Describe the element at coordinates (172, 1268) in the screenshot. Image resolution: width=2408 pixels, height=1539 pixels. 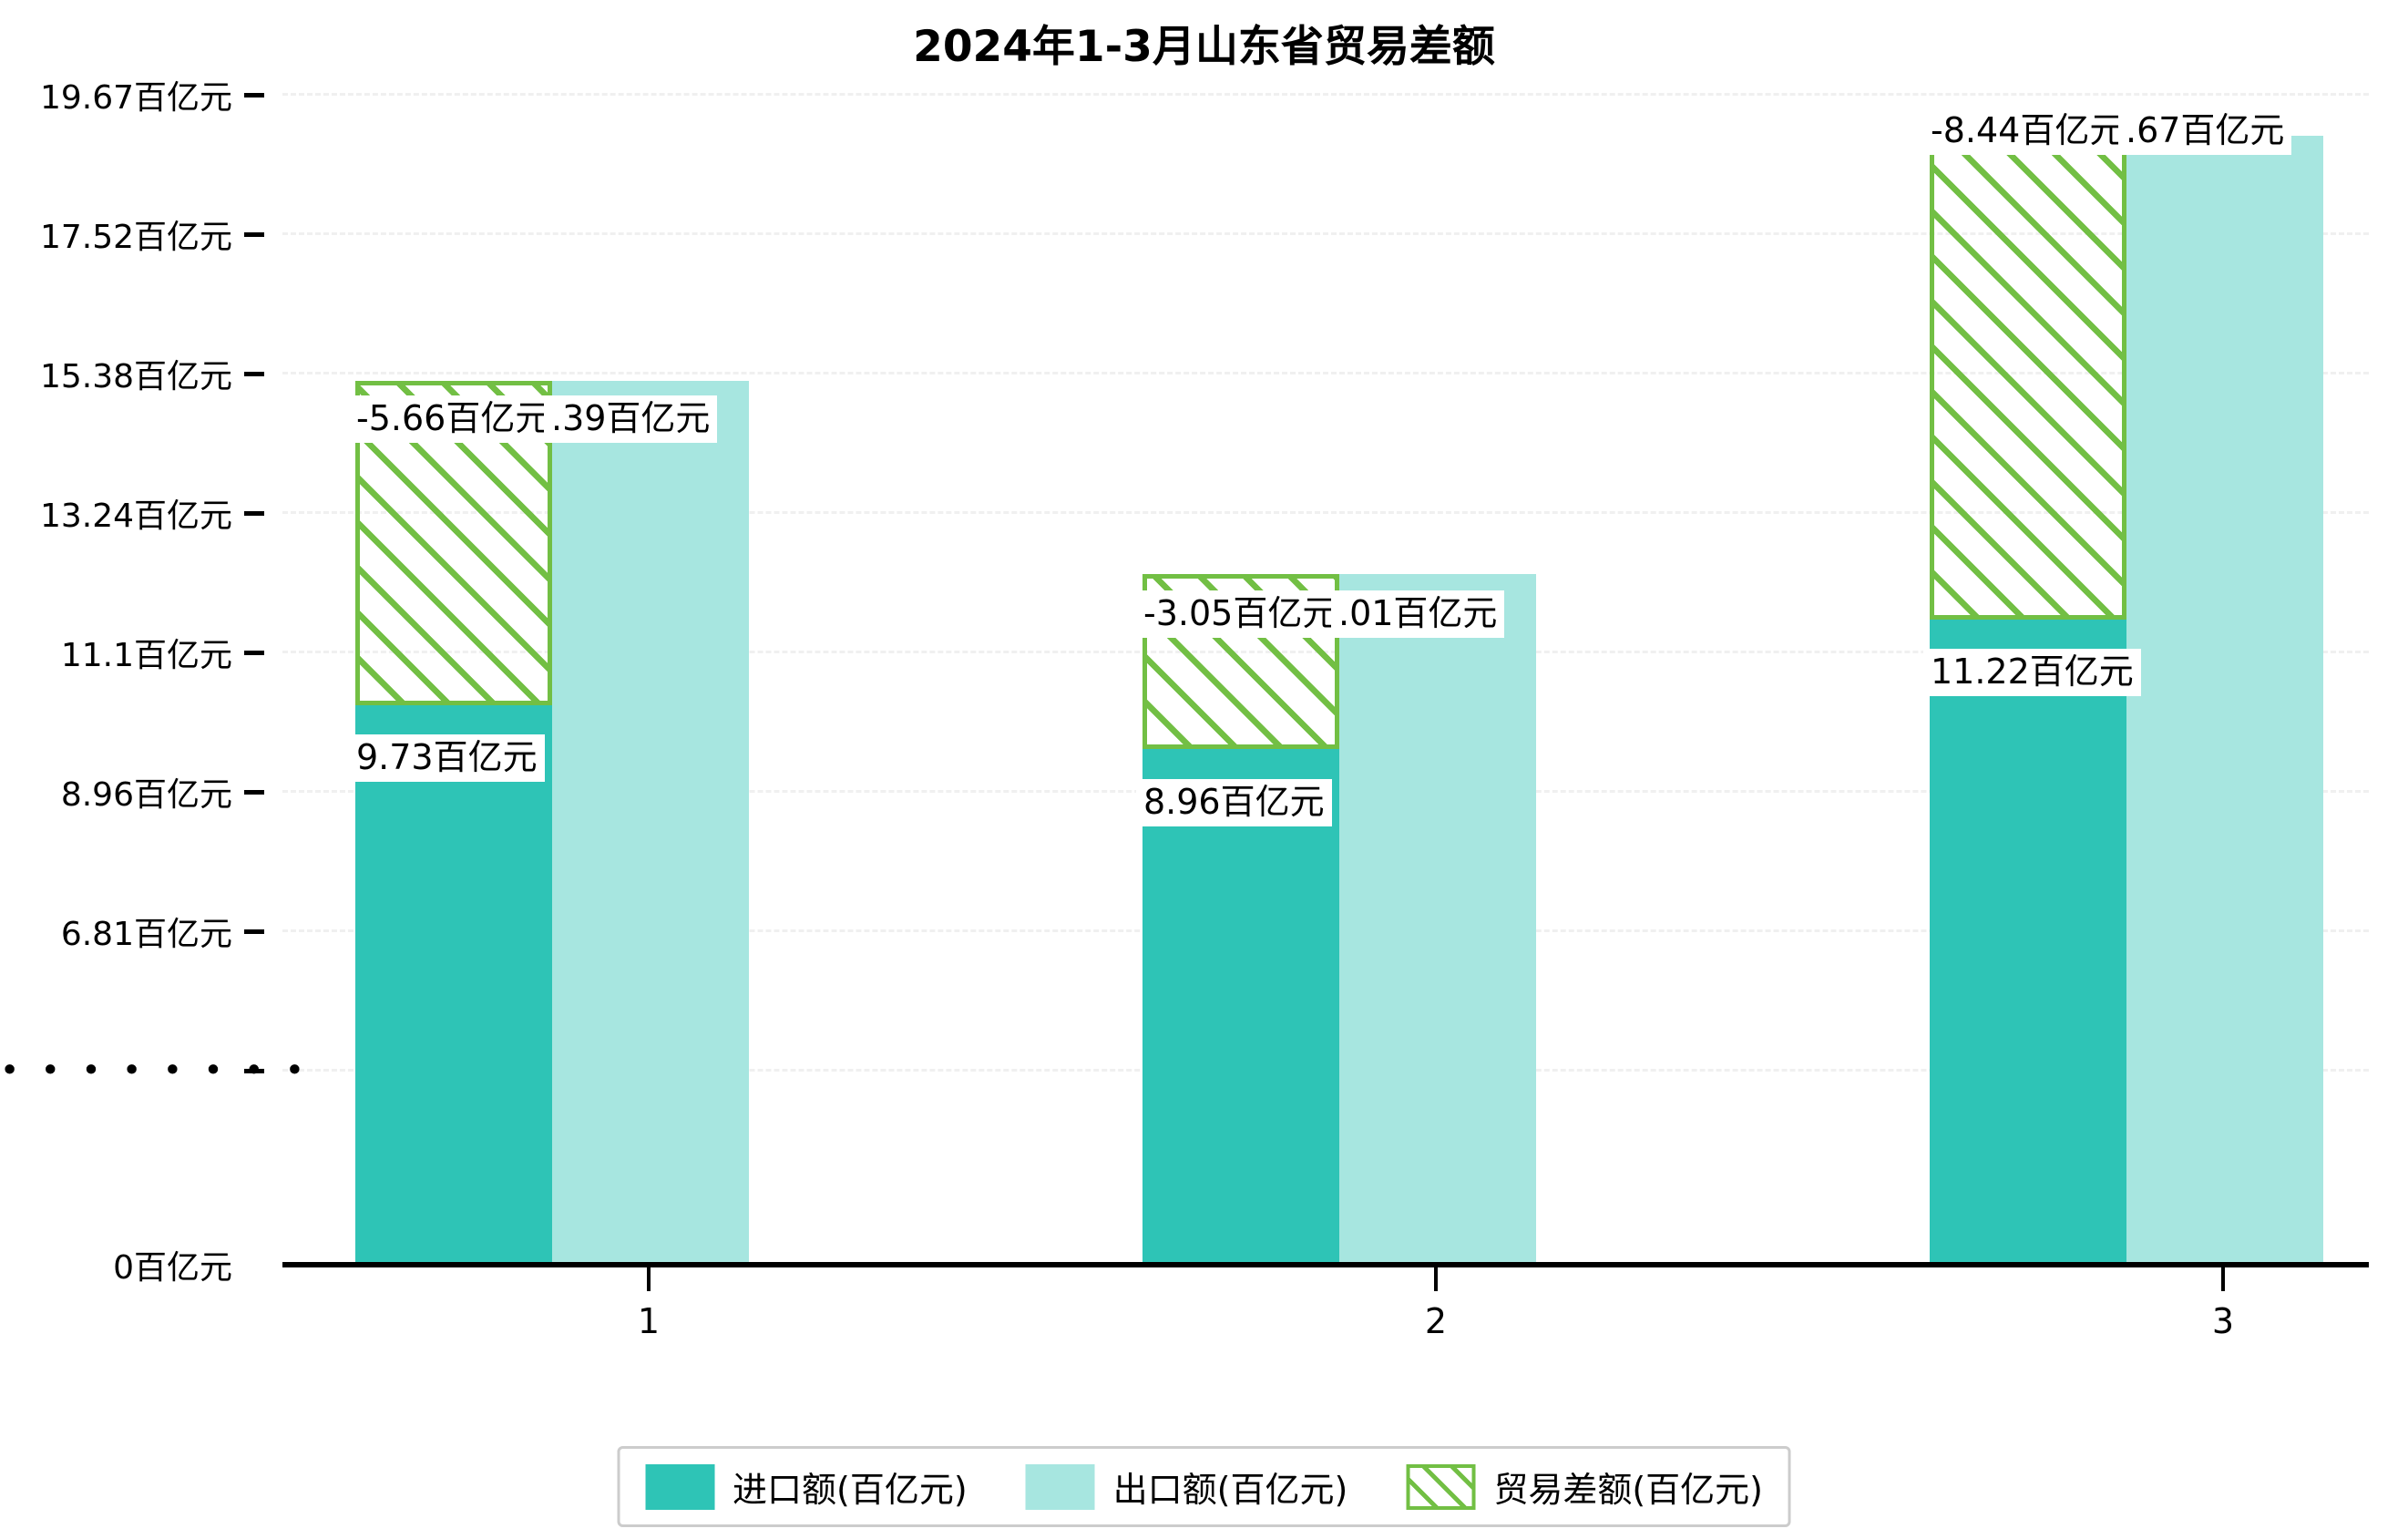
I see `ytick-label-0: 0百亿元` at that location.